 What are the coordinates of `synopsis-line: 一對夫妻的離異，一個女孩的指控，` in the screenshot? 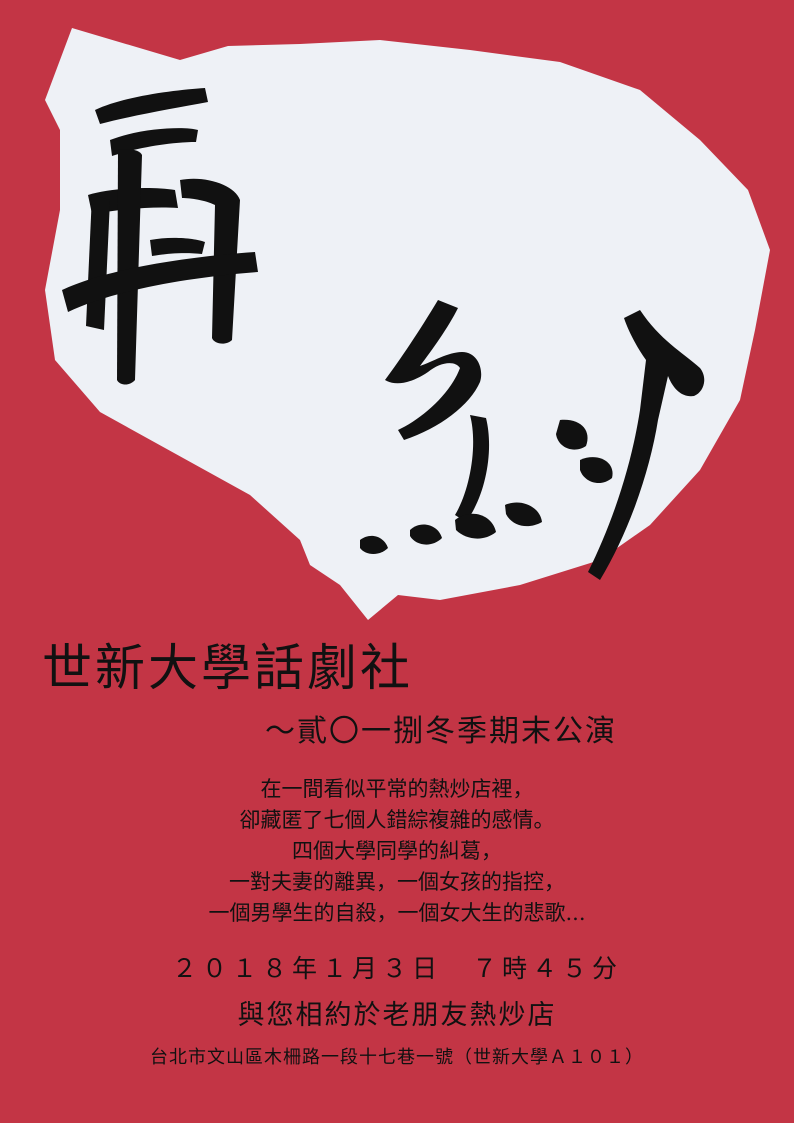 It's located at (397, 882).